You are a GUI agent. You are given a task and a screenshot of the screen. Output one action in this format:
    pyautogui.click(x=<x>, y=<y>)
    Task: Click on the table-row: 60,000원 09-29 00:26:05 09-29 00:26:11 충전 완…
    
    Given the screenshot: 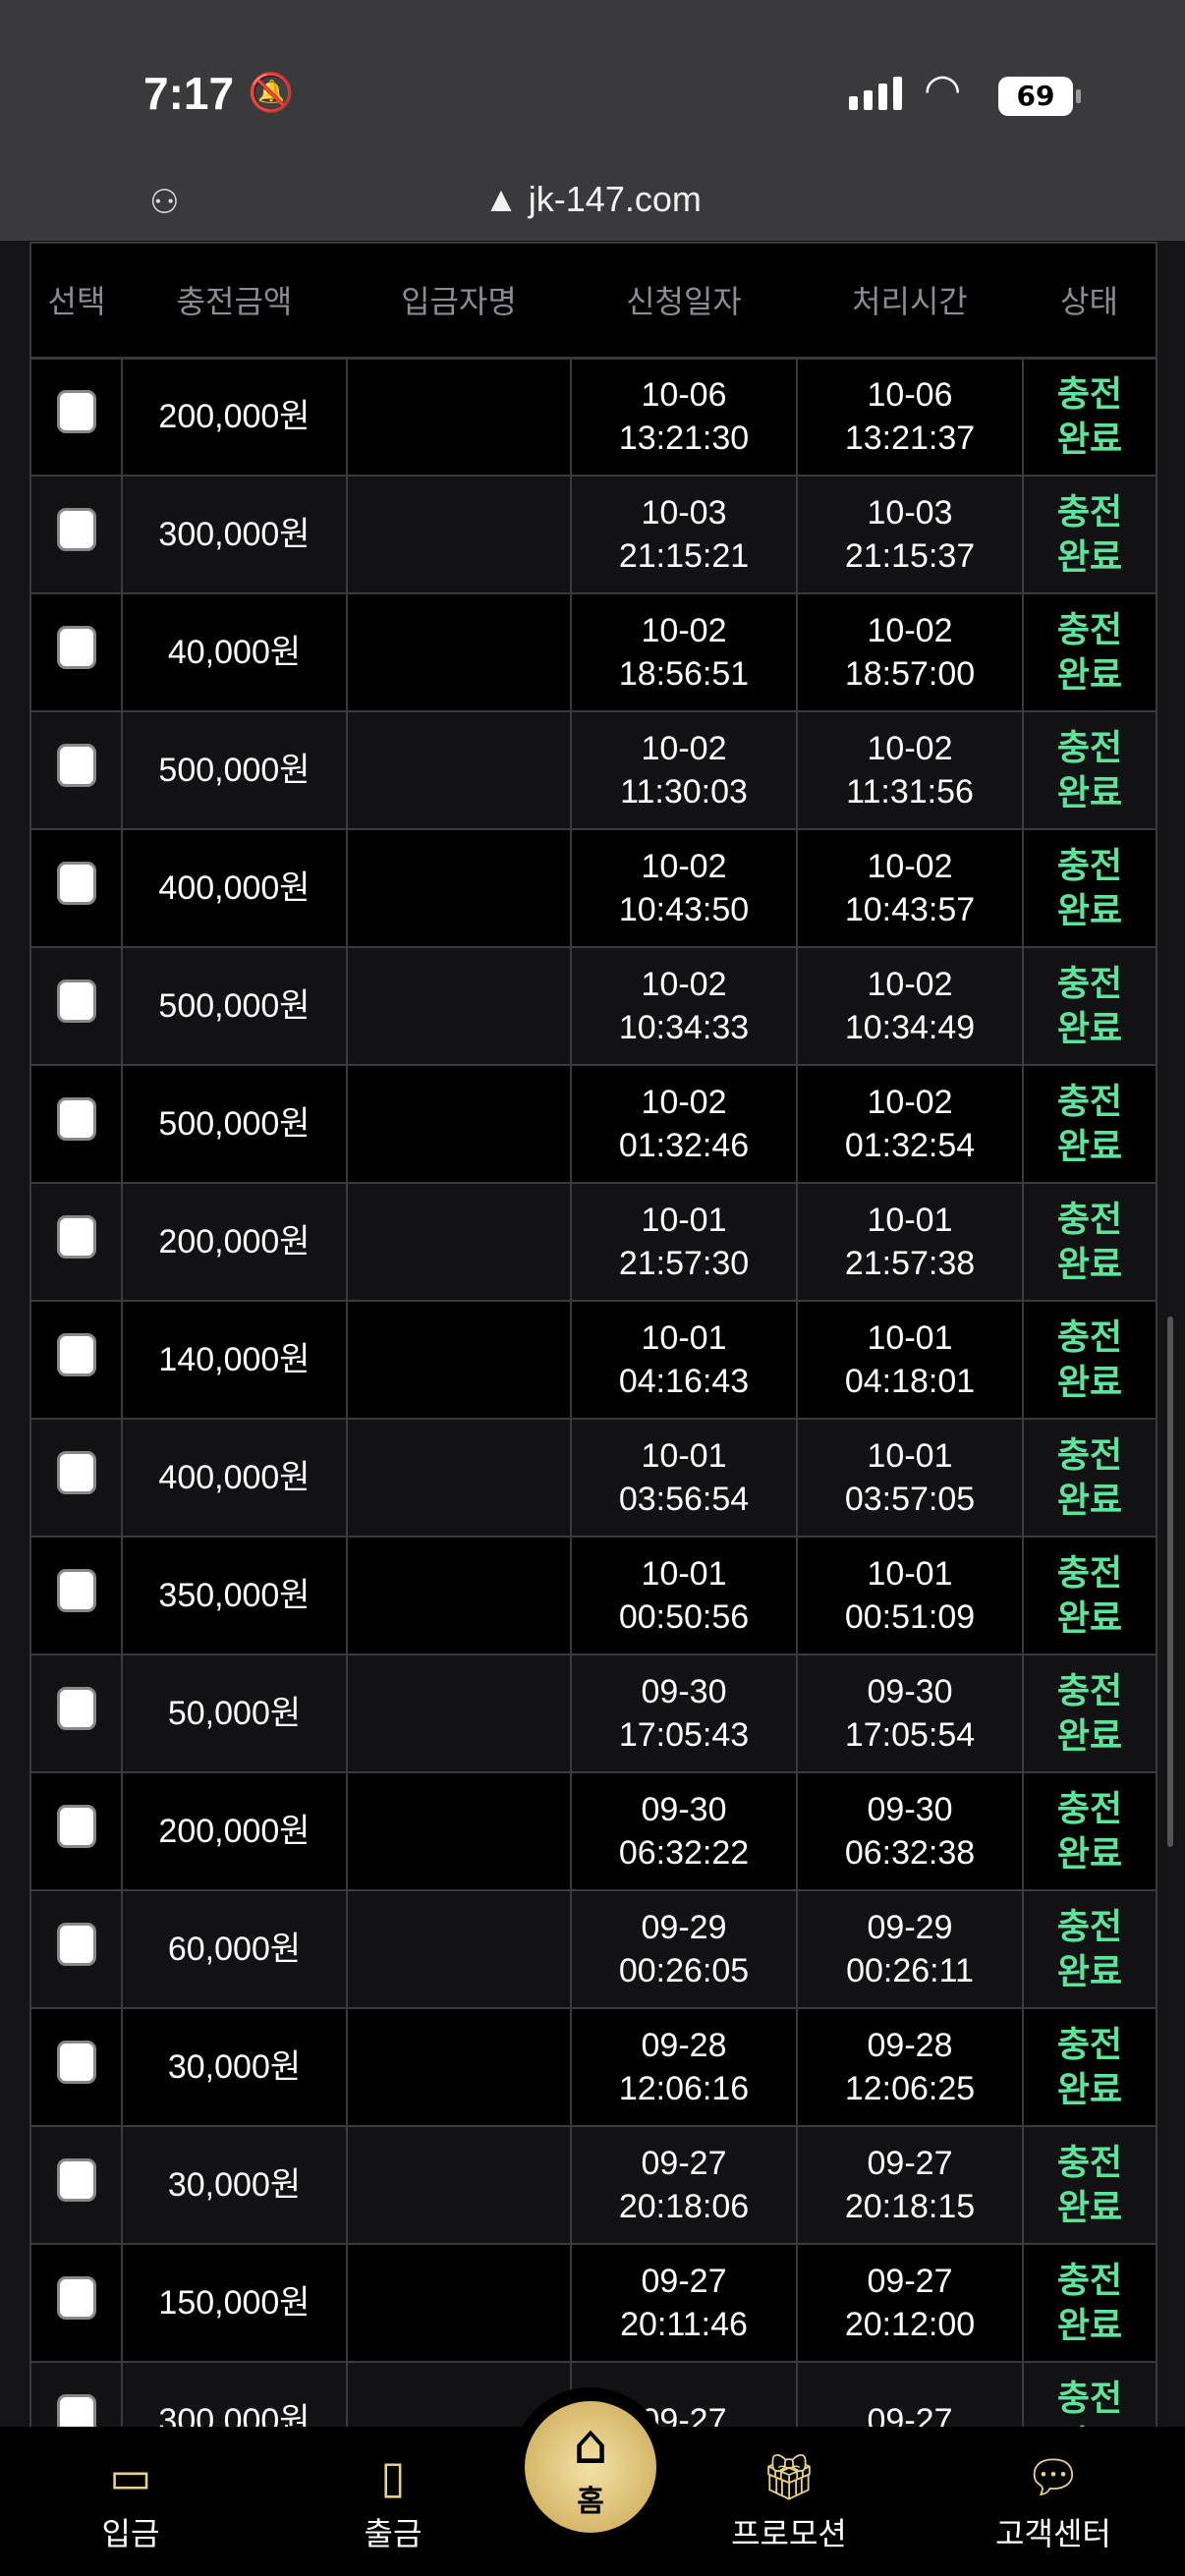 What is the action you would take?
    pyautogui.click(x=593, y=1949)
    